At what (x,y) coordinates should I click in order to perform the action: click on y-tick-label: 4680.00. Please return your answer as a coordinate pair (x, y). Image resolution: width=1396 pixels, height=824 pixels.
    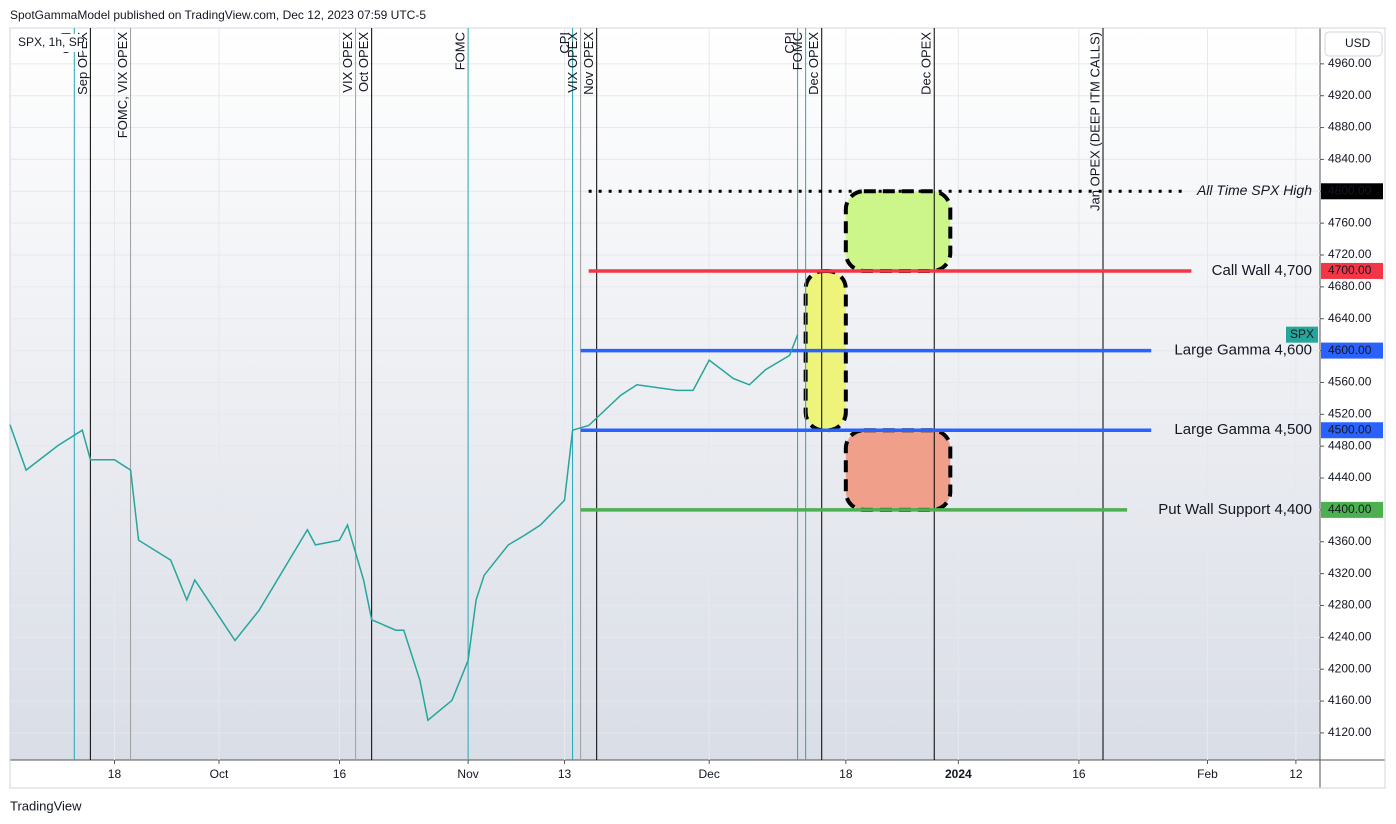
    Looking at the image, I should click on (1350, 286).